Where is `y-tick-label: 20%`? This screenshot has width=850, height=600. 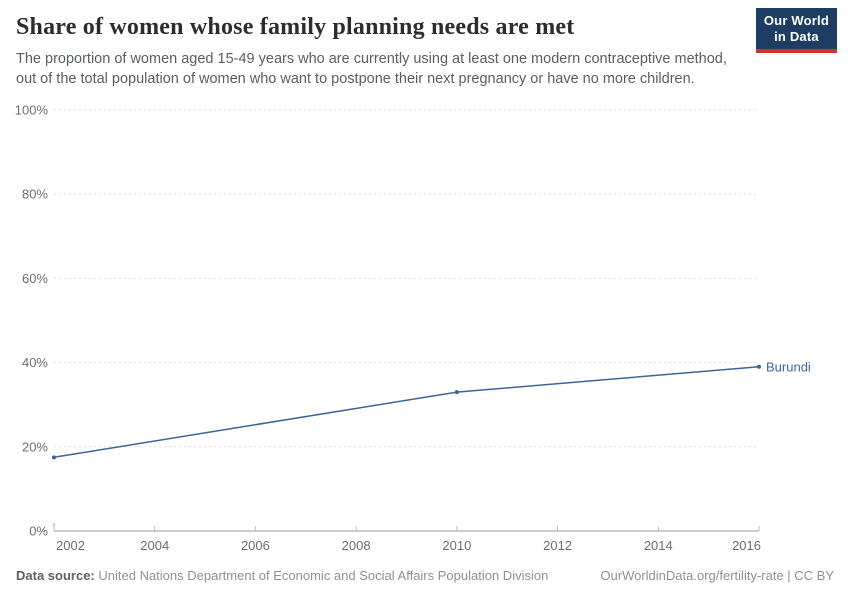
y-tick-label: 20% is located at coordinates (35, 446).